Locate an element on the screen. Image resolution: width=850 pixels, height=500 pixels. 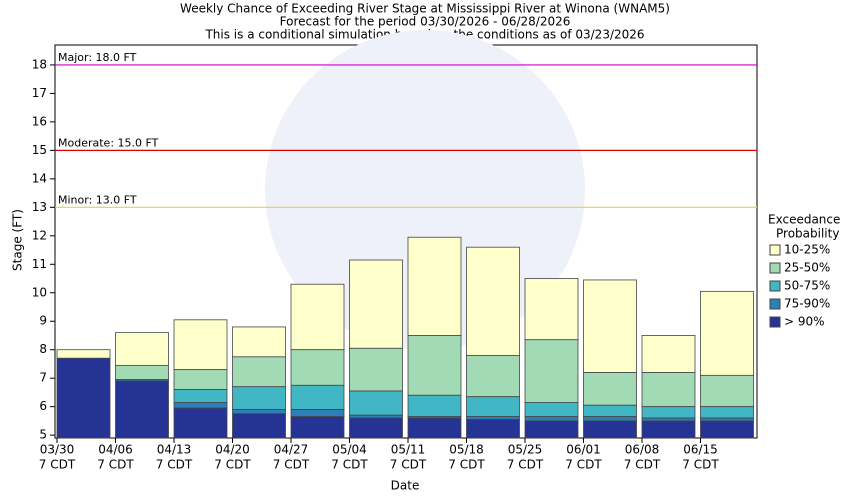
flood-level-label: Minor: 13.0 FT is located at coordinates (97, 199).